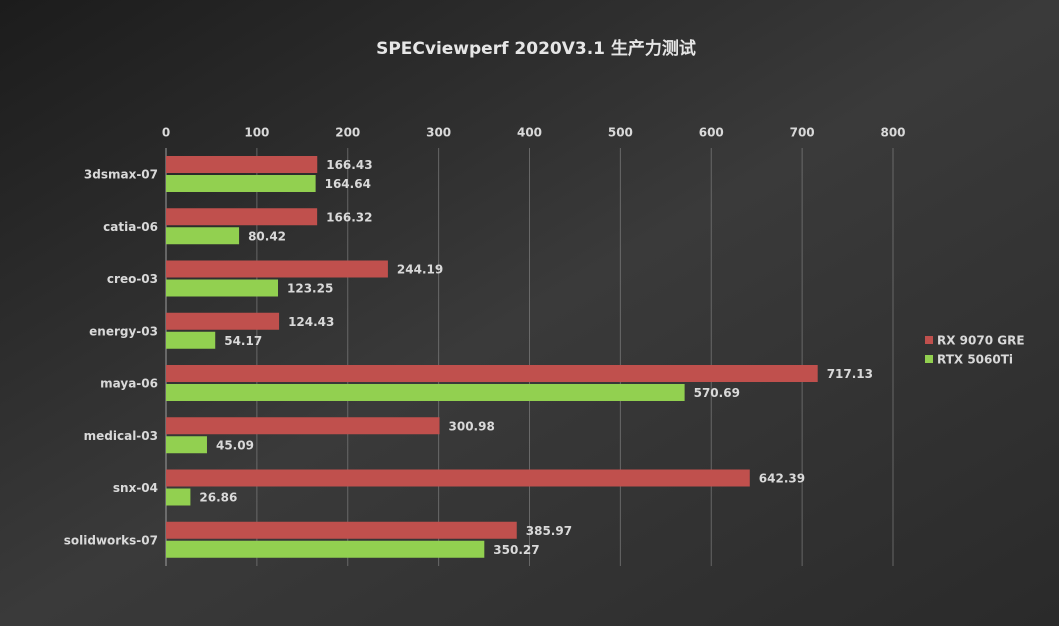 Image resolution: width=1059 pixels, height=626 pixels. I want to click on x-tick-label: 100, so click(256, 133).